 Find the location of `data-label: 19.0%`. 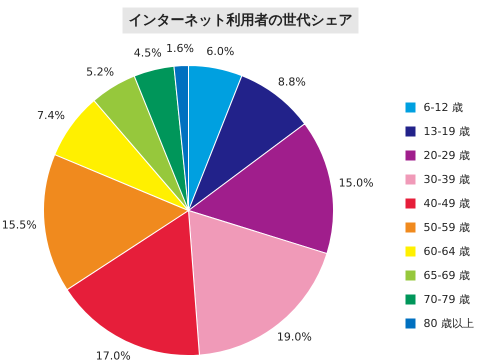

data-label: 19.0% is located at coordinates (294, 337).